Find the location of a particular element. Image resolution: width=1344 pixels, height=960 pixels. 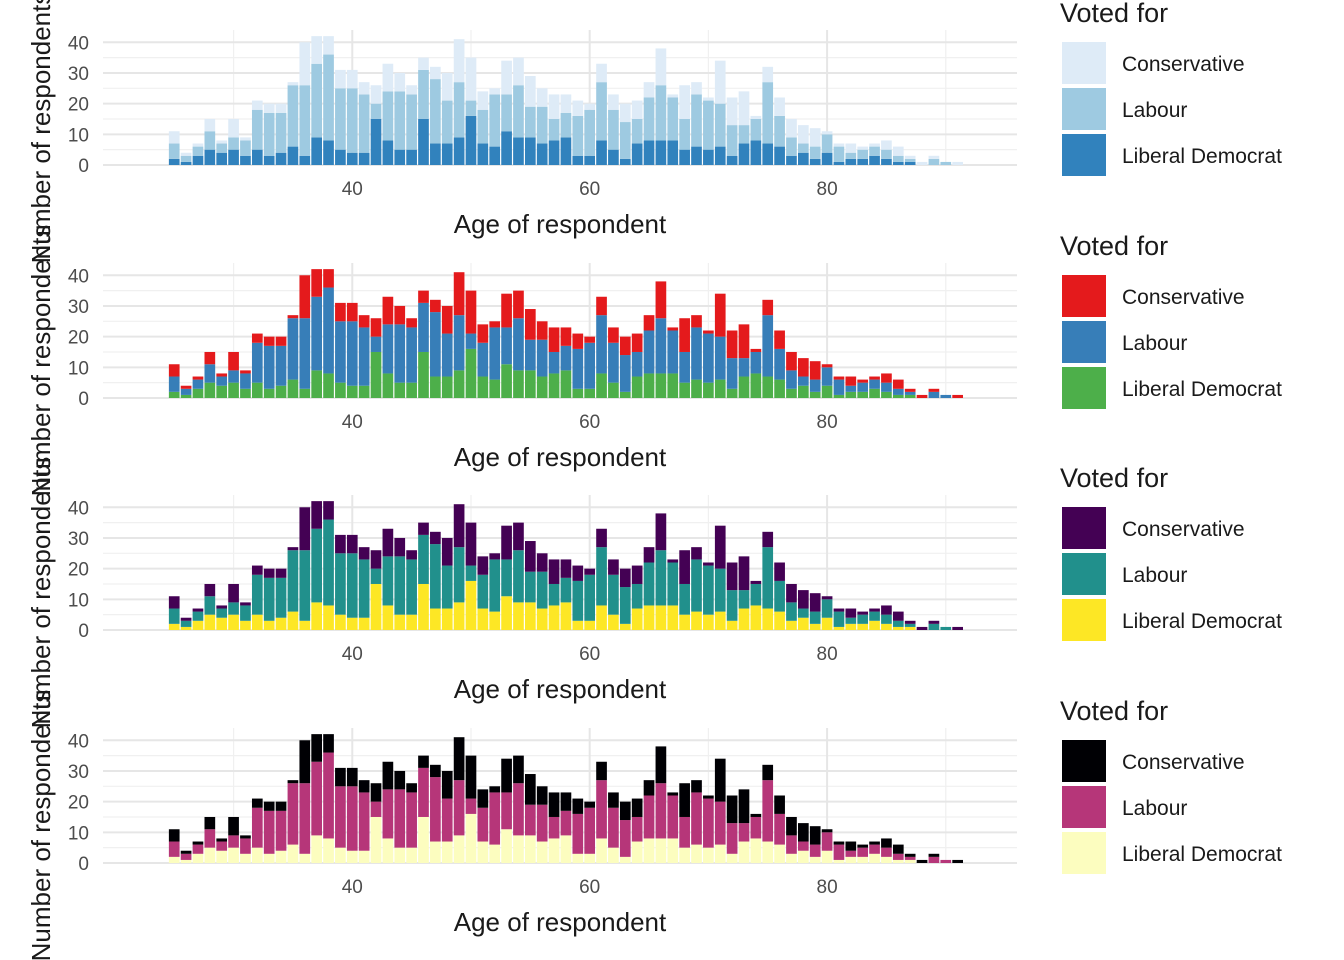

y-tick-label: 40 is located at coordinates (78, 276).